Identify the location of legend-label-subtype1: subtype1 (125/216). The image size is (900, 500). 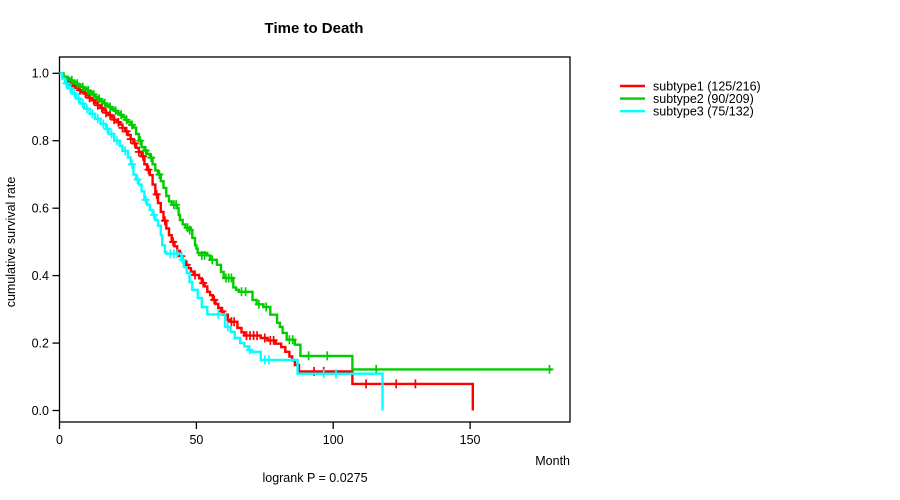
(707, 86).